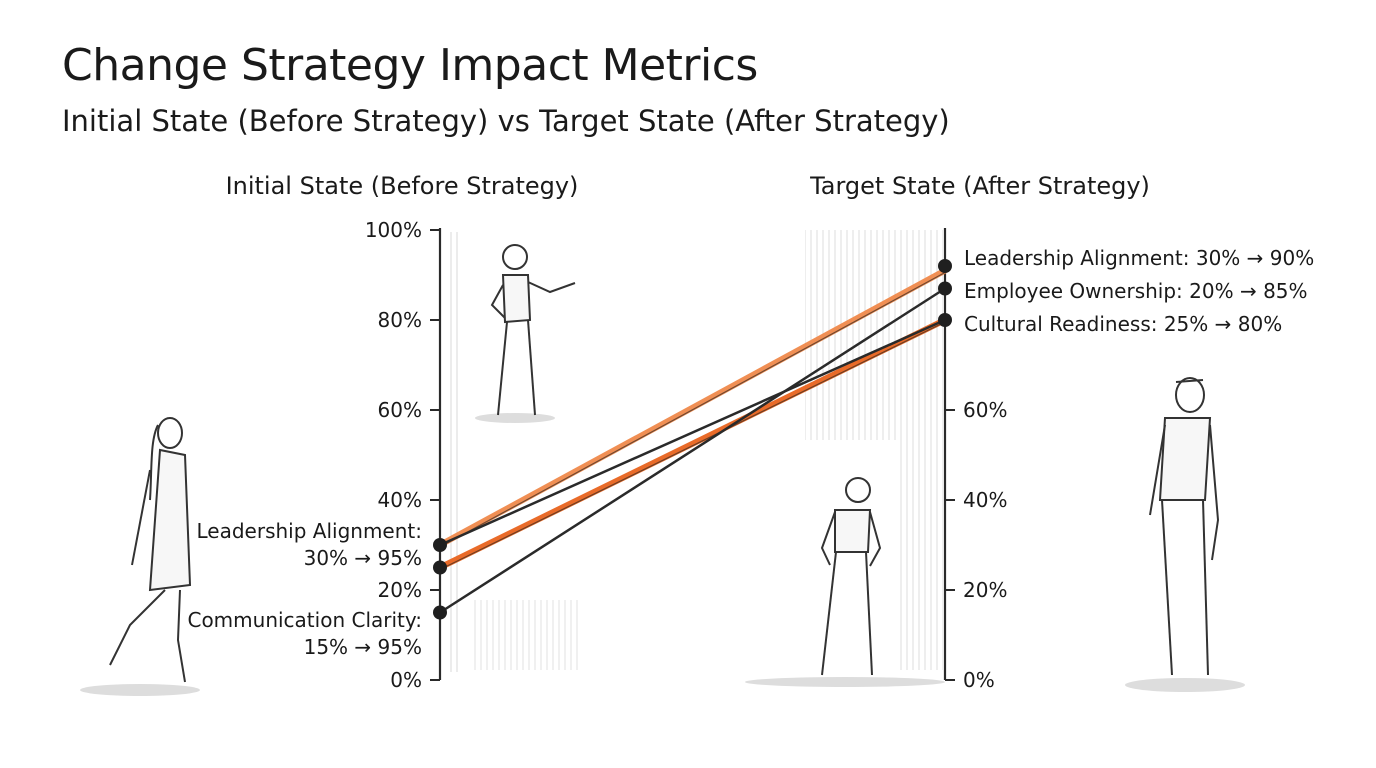  Describe the element at coordinates (979, 680) in the screenshot. I see `right-tick-label: 0%` at that location.